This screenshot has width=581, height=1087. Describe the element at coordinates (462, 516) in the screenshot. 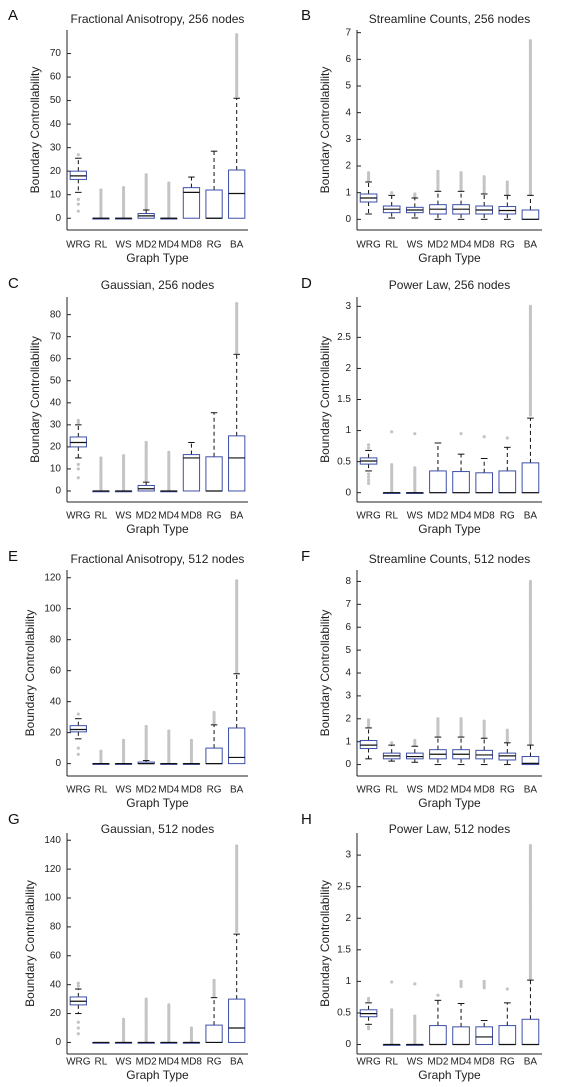

I see `category-label: MD4` at that location.